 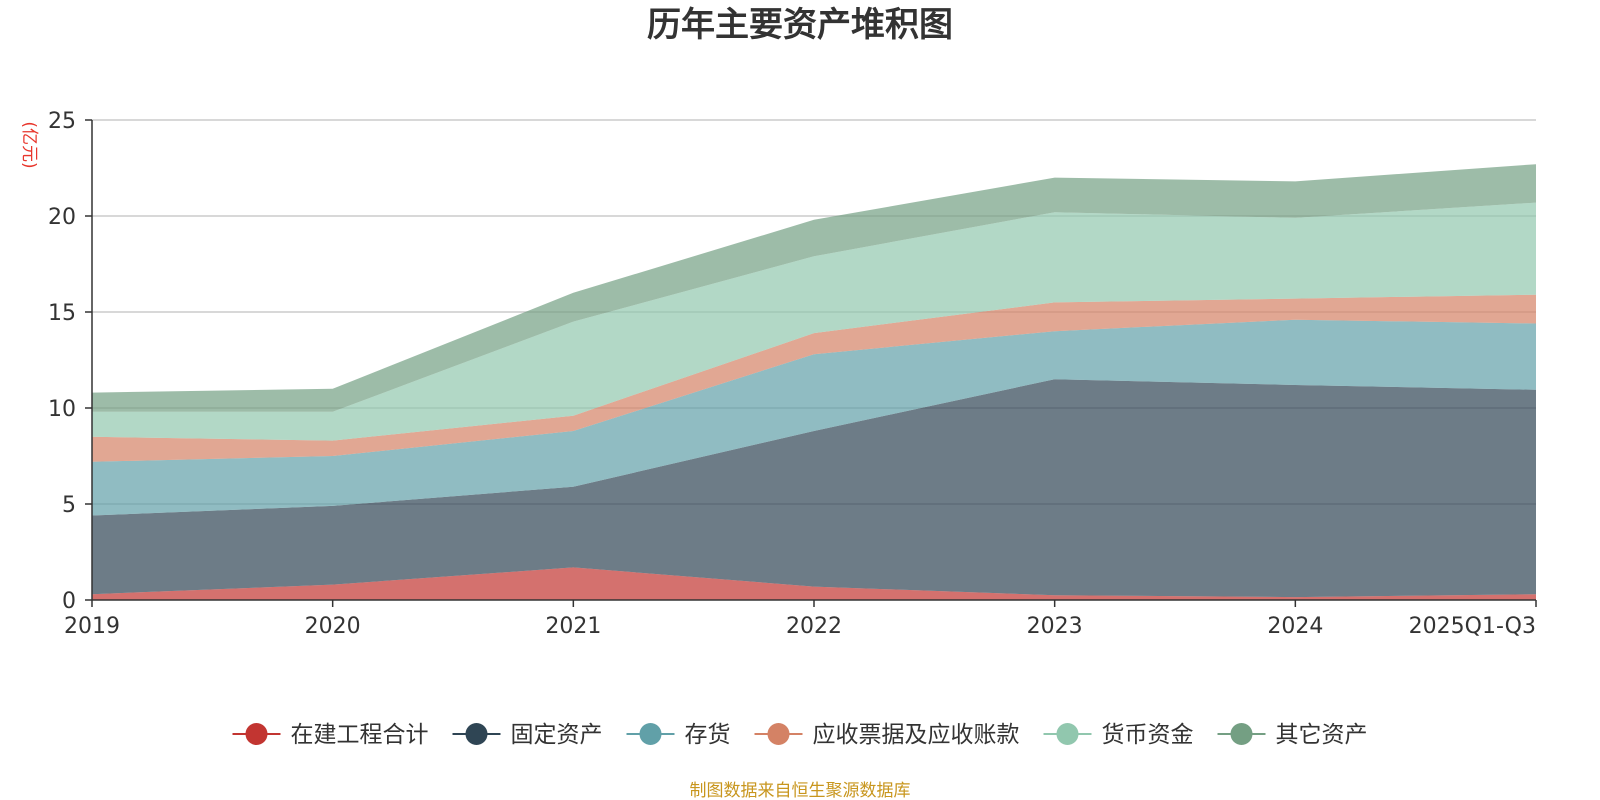 What do you see at coordinates (1472, 626) in the screenshot?
I see `x-tick-label: 2025Q1-Q3` at bounding box center [1472, 626].